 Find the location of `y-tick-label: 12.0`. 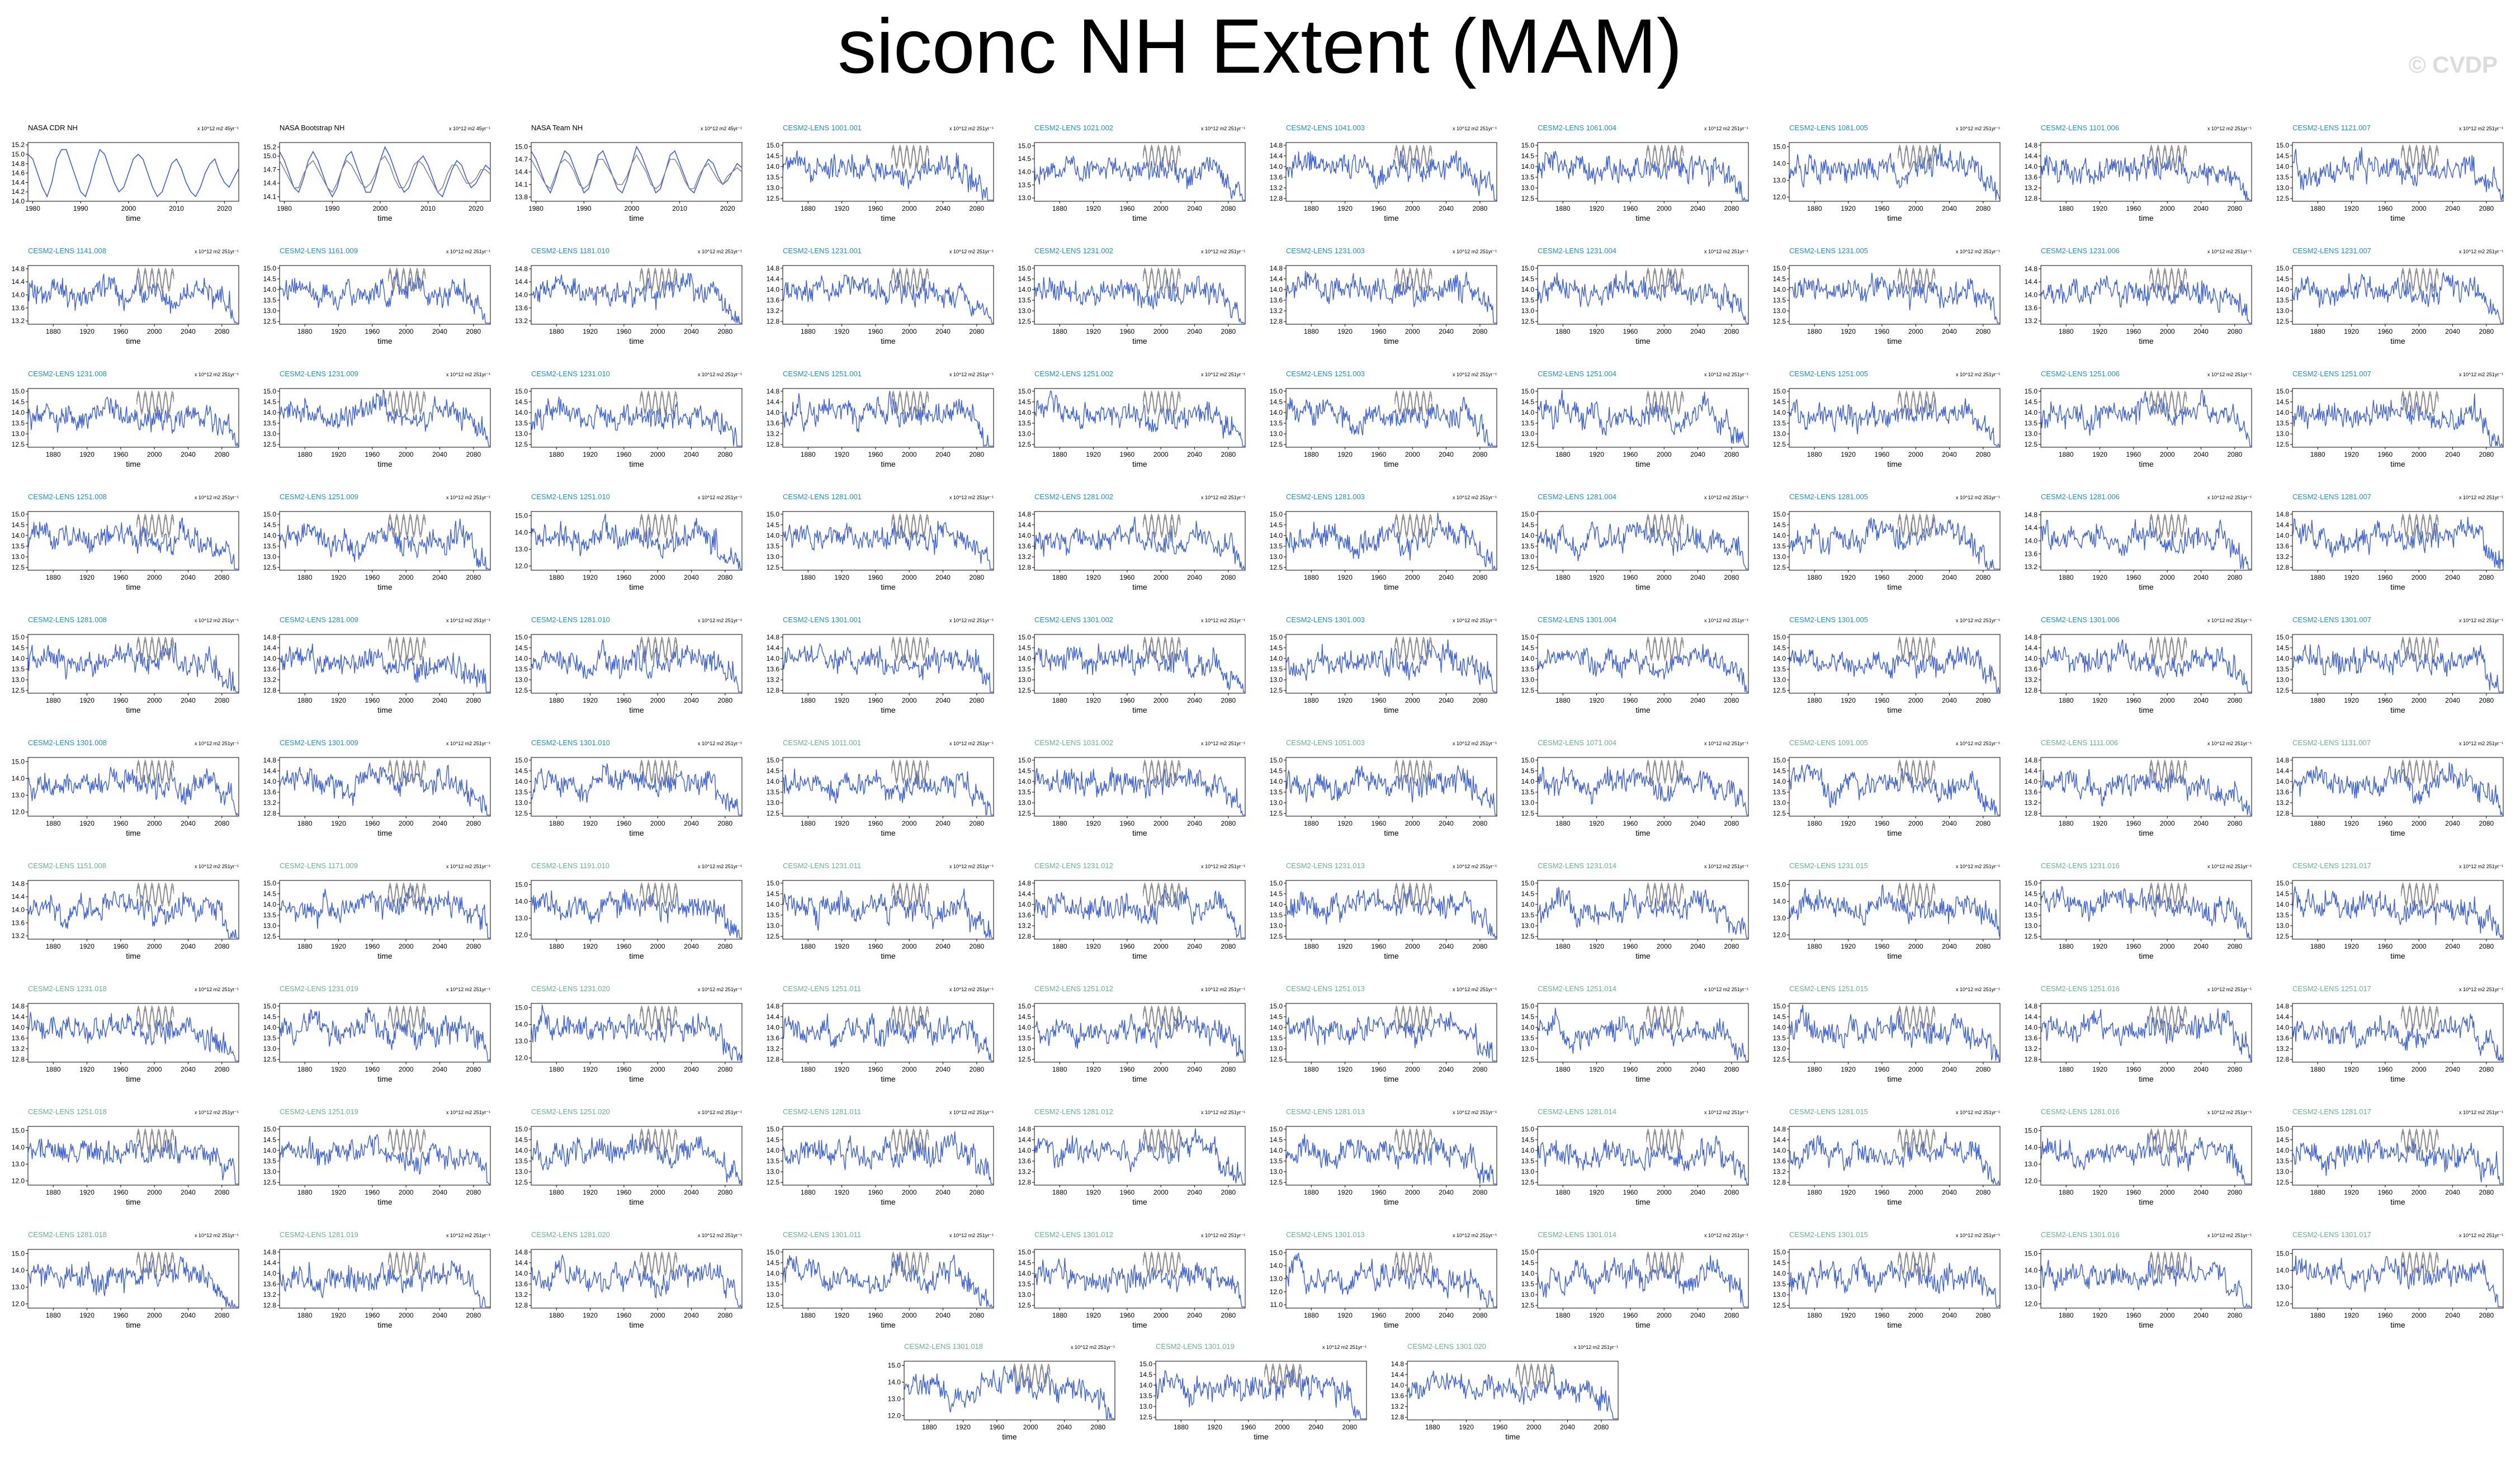

y-tick-label: 12.0 is located at coordinates (19, 1181).